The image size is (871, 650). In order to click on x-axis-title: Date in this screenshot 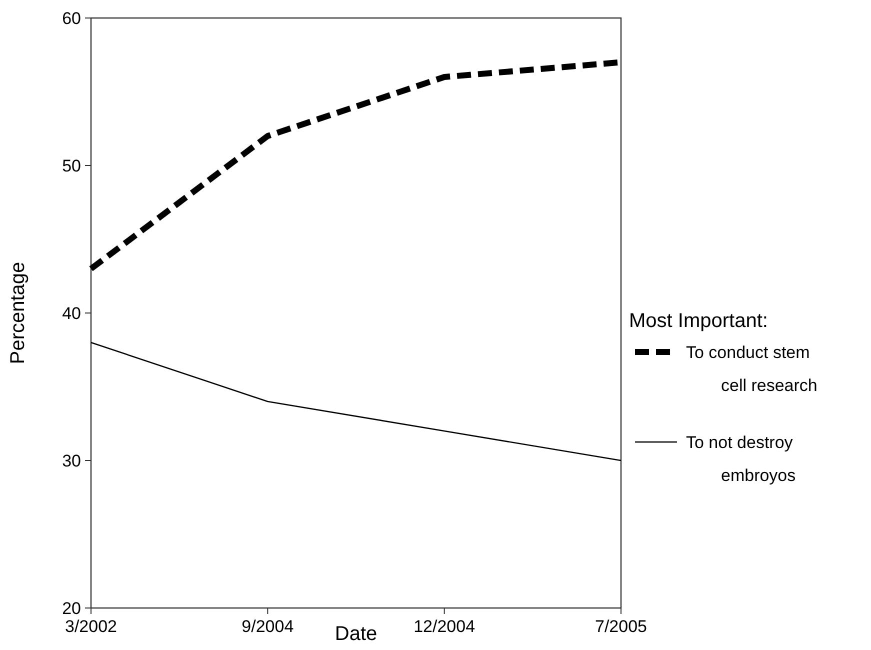, I will do `click(356, 634)`.